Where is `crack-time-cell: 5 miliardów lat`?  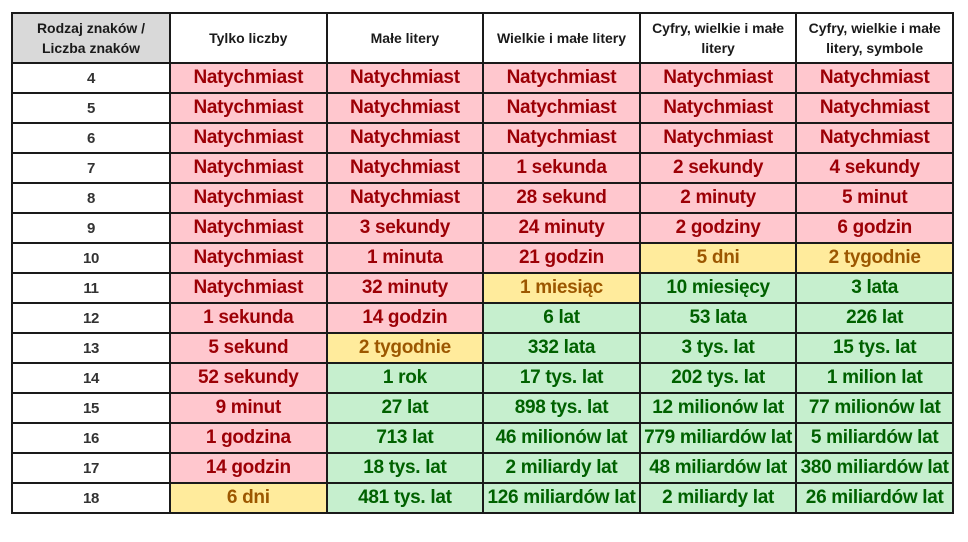
crack-time-cell: 5 miliardów lat is located at coordinates (874, 438).